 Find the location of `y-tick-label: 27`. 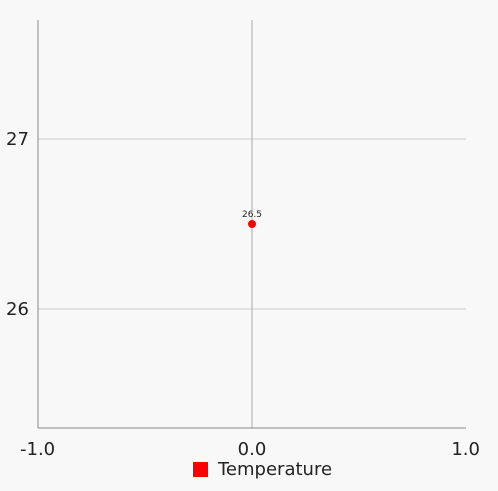

y-tick-label: 27 is located at coordinates (17, 139).